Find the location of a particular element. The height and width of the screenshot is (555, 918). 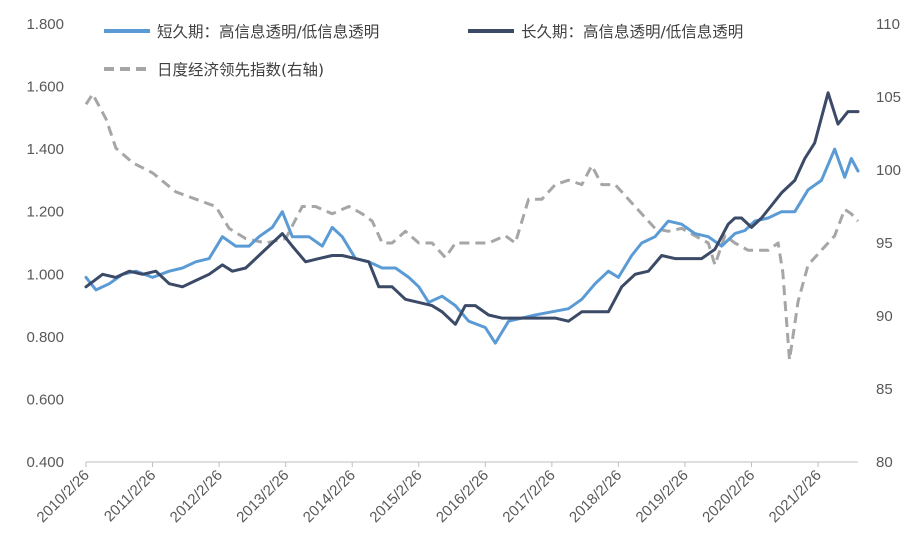

y-right-tick-label: 100 is located at coordinates (888, 170).